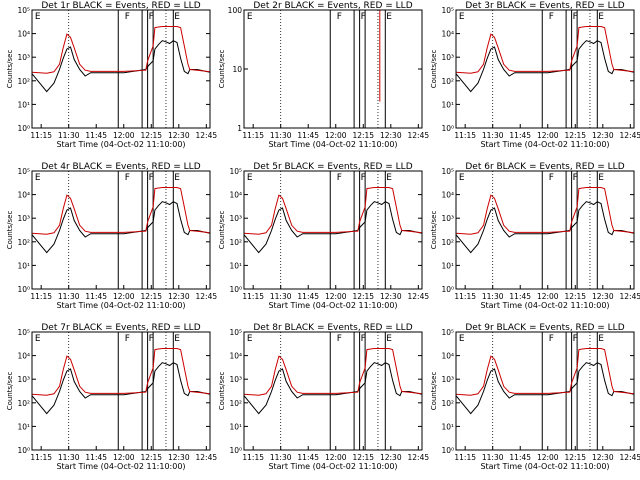  What do you see at coordinates (544, 6) in the screenshot?
I see `panel-title: Det 3r BLACK = Events, RED = LLD` at bounding box center [544, 6].